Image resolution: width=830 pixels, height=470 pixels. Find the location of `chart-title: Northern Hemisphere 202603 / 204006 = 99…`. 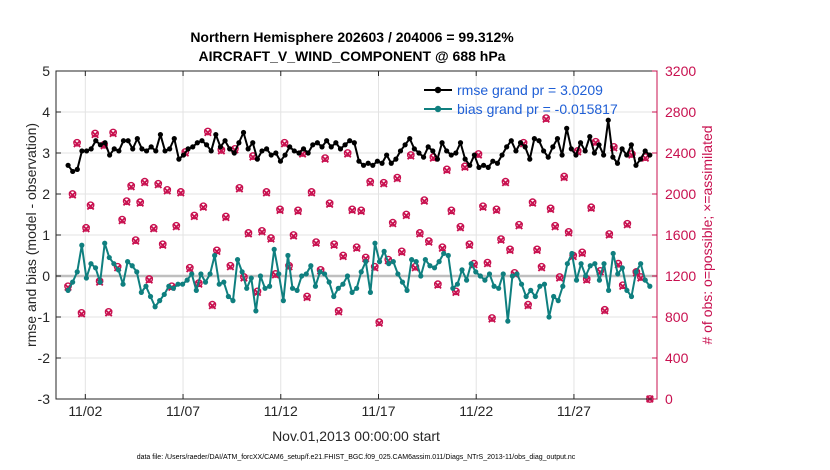

chart-title: Northern Hemisphere 202603 / 204006 = 99… is located at coordinates (352, 37).